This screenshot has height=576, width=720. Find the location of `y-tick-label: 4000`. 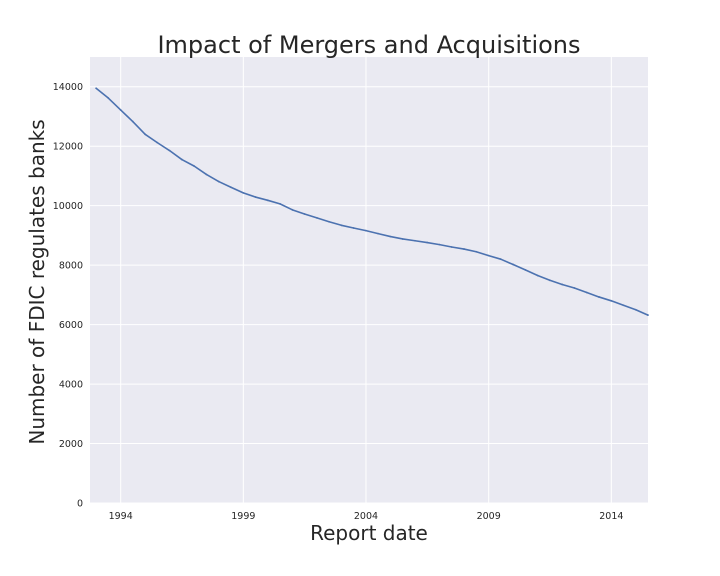

y-tick-label: 4000 is located at coordinates (71, 385).